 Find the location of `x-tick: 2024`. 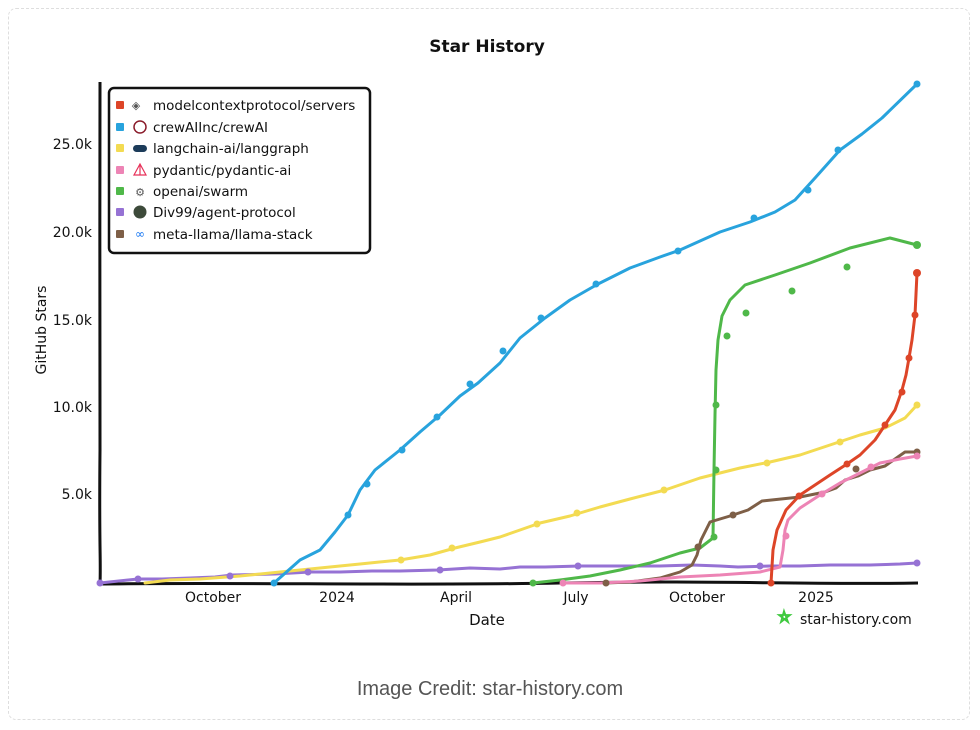

x-tick: 2024 is located at coordinates (337, 598).